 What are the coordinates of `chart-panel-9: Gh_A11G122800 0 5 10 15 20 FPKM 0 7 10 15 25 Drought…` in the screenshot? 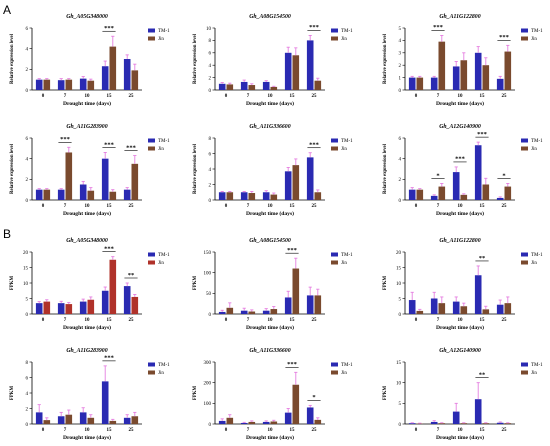 It's located at (463, 284).